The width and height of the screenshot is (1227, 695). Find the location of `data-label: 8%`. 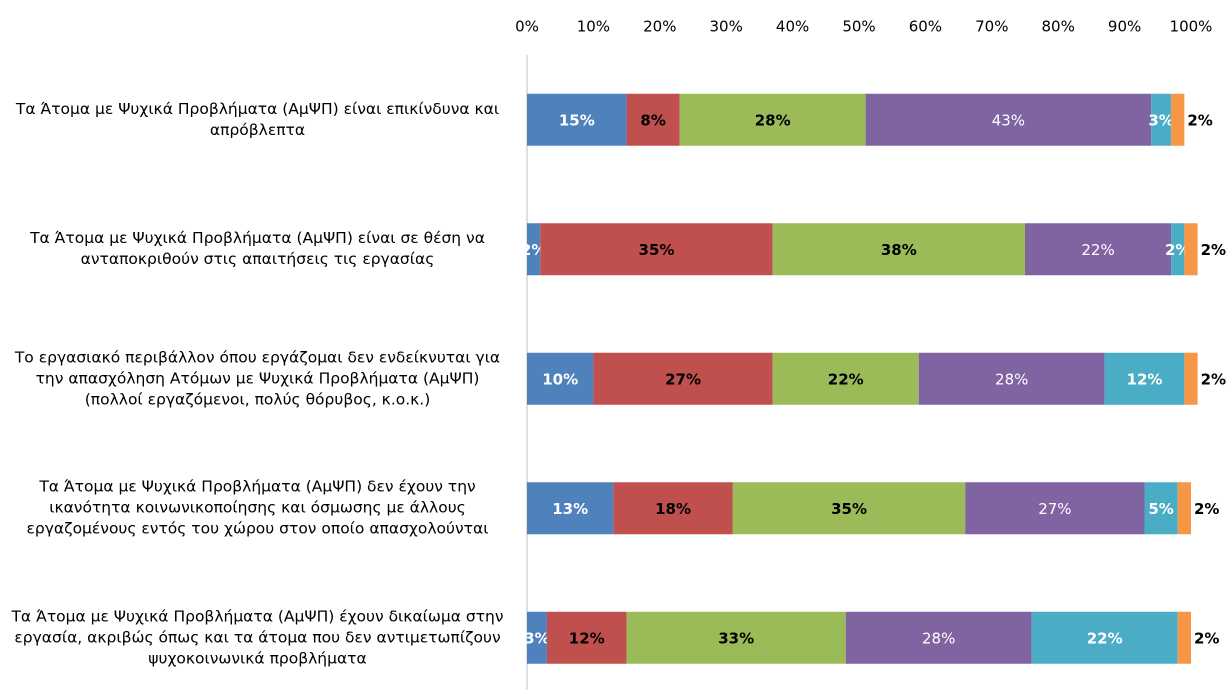

data-label: 8% is located at coordinates (652, 120).